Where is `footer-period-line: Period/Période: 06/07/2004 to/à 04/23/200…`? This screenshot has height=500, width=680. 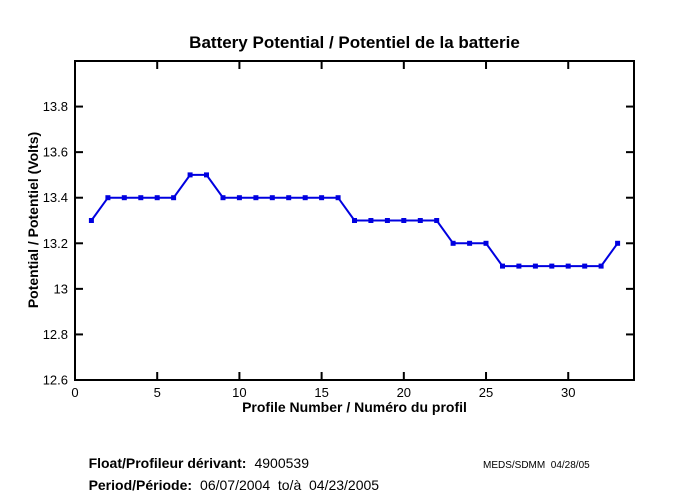
footer-period-line: Period/Période: 06/07/2004 to/à 04/23/200… is located at coordinates (226, 480).